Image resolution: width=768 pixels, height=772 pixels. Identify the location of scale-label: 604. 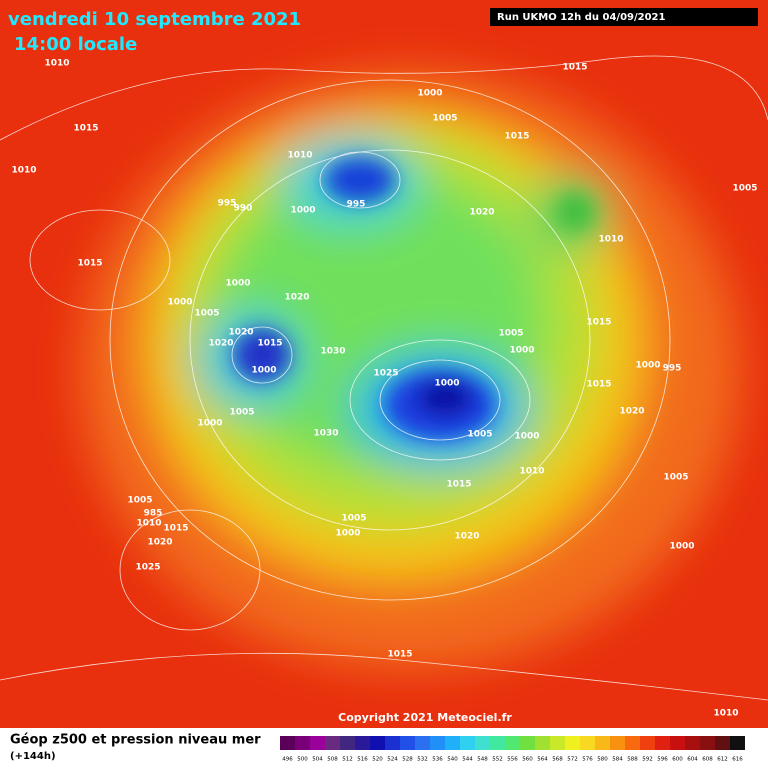
(692, 760).